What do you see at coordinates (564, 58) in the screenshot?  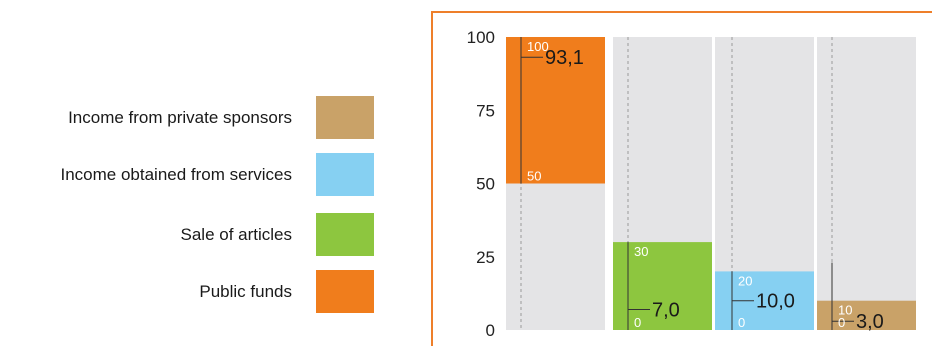 I see `bar-value-label: 93,1` at bounding box center [564, 58].